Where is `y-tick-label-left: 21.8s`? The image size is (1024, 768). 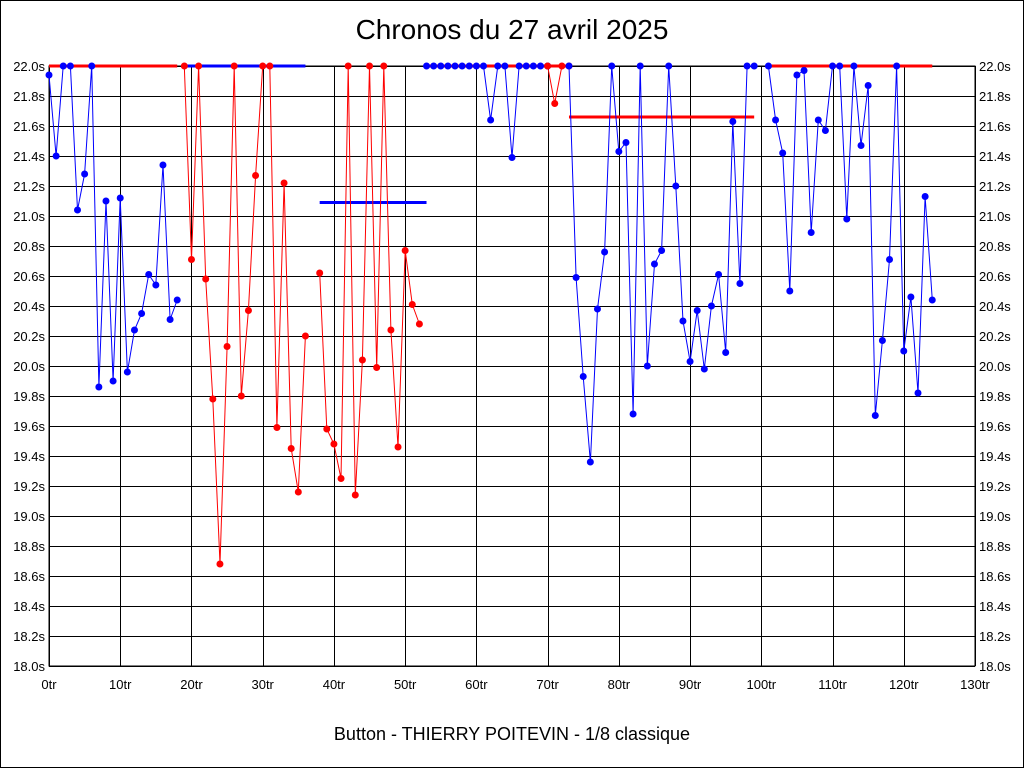 y-tick-label-left: 21.8s is located at coordinates (29, 96).